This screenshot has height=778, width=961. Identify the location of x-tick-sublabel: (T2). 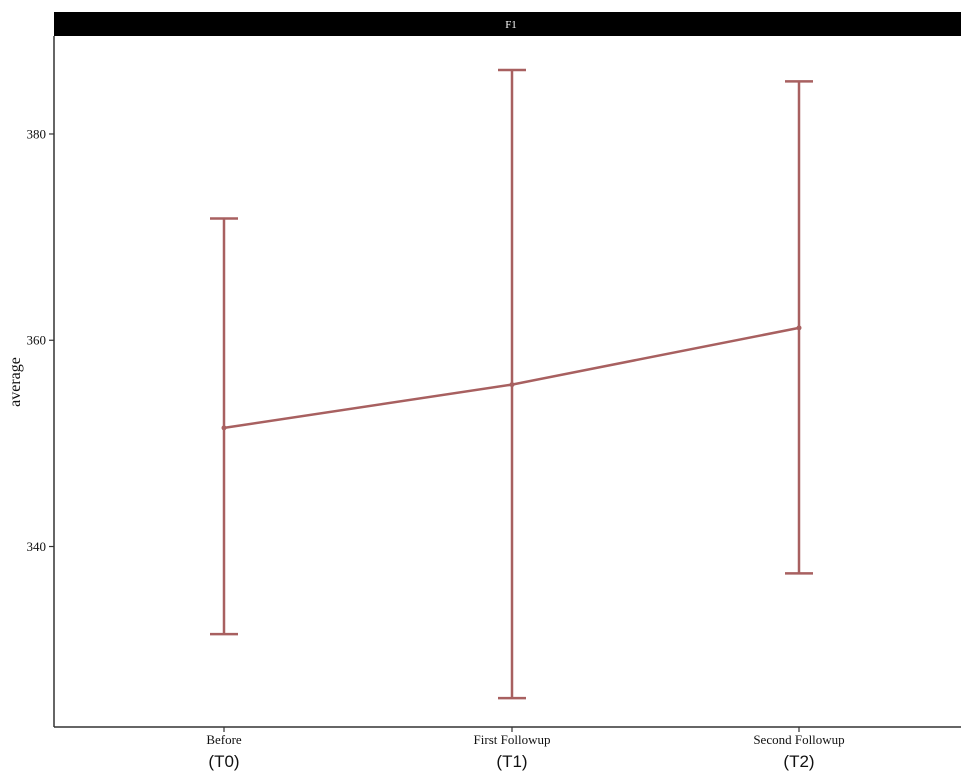
(798, 761).